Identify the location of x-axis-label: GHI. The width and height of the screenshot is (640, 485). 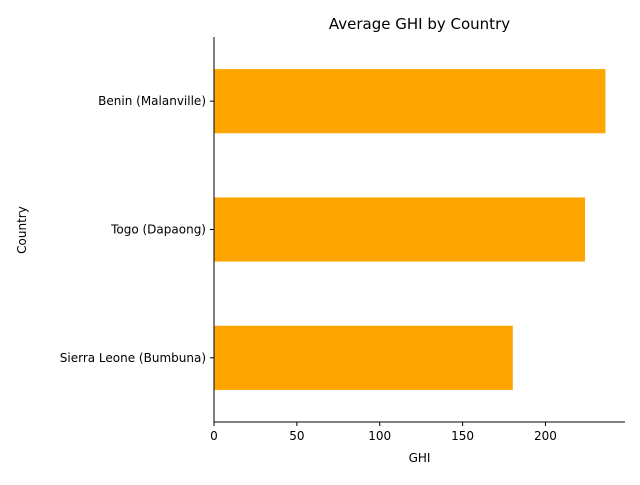
(420, 458).